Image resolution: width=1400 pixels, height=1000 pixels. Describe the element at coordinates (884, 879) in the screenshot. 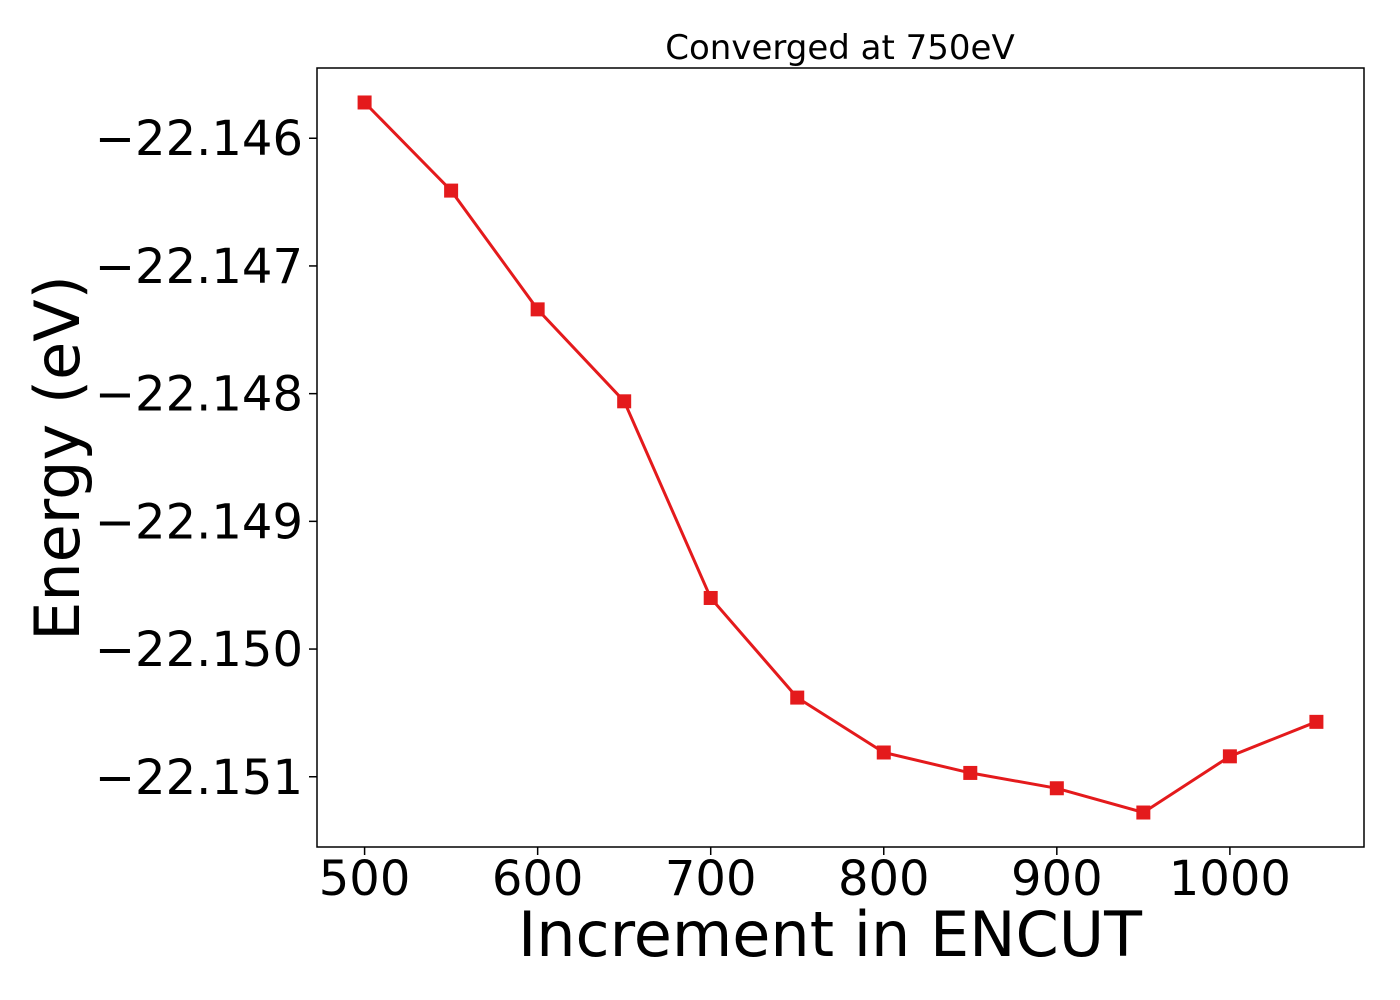

I see `x-tick-label: 800` at that location.